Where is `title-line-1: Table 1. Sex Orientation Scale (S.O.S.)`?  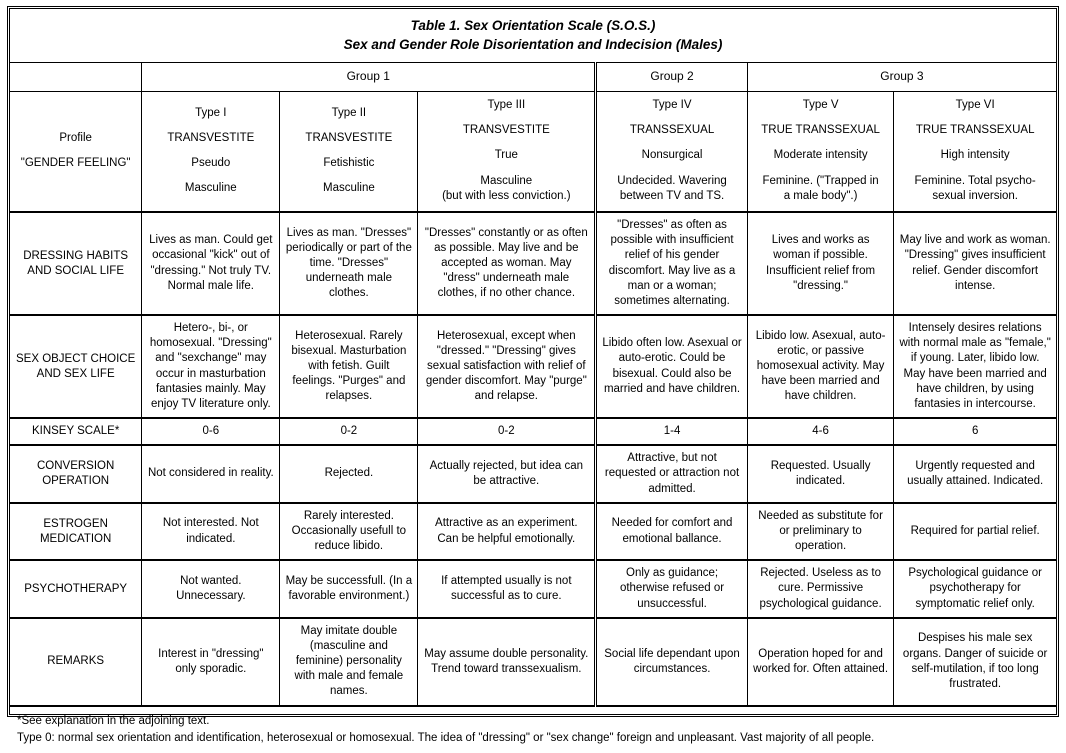
title-line-1: Table 1. Sex Orientation Scale (S.O.S.) is located at coordinates (533, 25).